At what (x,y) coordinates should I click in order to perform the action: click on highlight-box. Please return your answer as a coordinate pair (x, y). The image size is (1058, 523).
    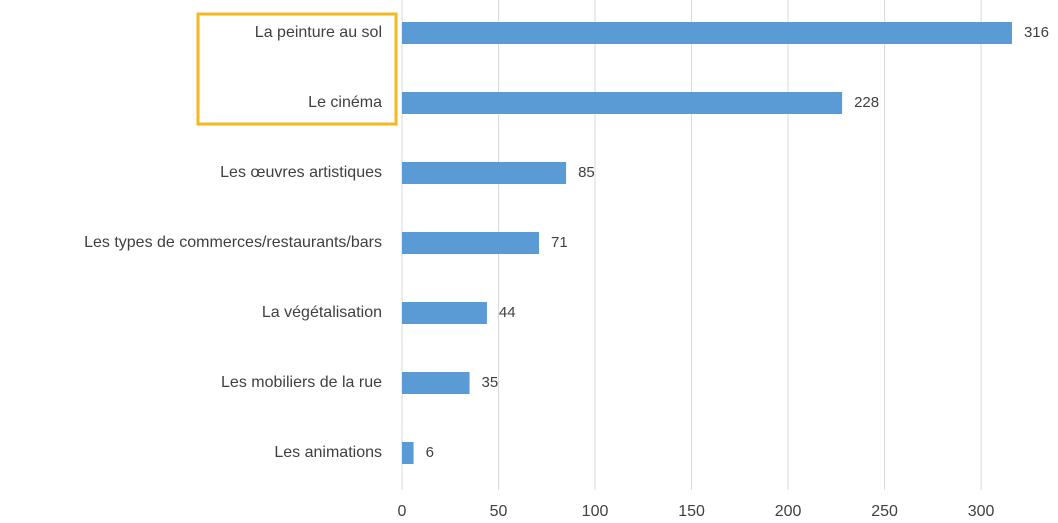
    Looking at the image, I should click on (297, 69).